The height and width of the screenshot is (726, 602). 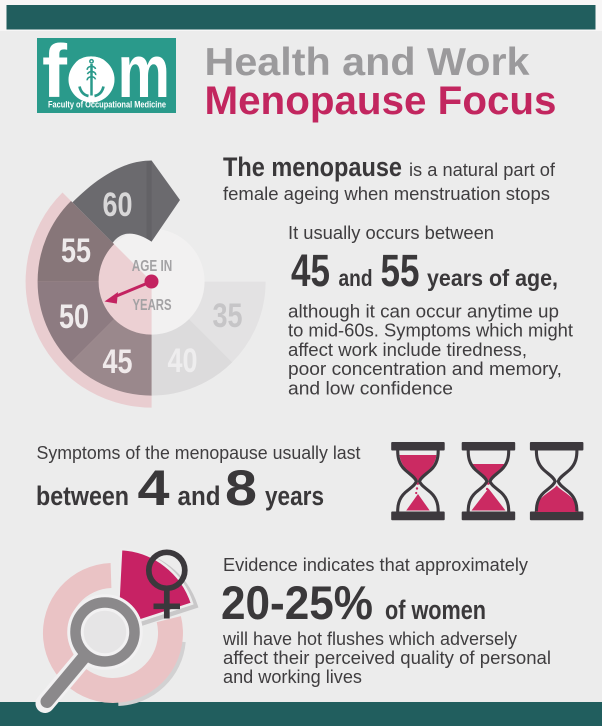 I want to click on svg-text: 40, so click(x=183, y=361).